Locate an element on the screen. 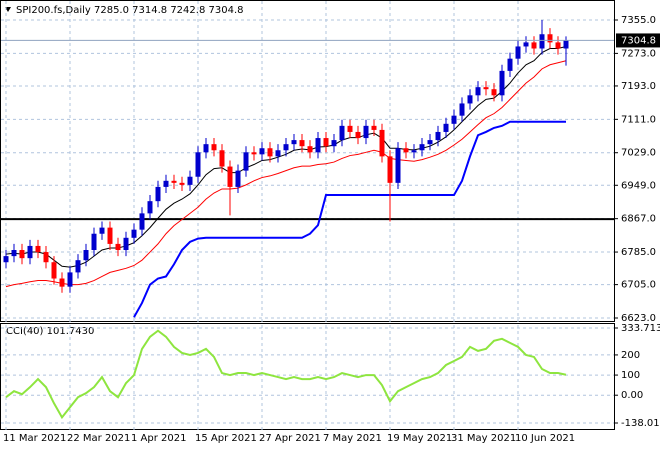 This screenshot has height=450, width=660. y-tick-label: 6705.0 is located at coordinates (638, 285).